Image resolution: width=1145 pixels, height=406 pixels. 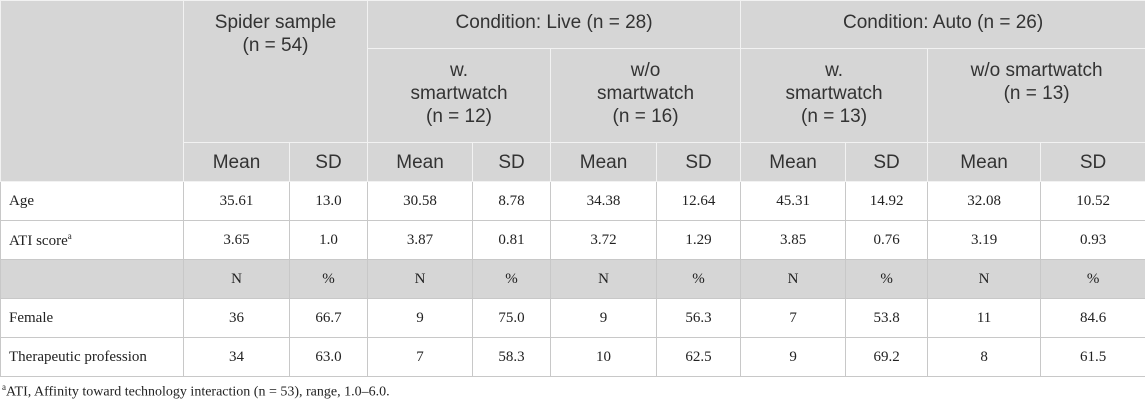 I want to click on subgroup-header: w/o smartwatch (n = 13), so click(x=1036, y=95).